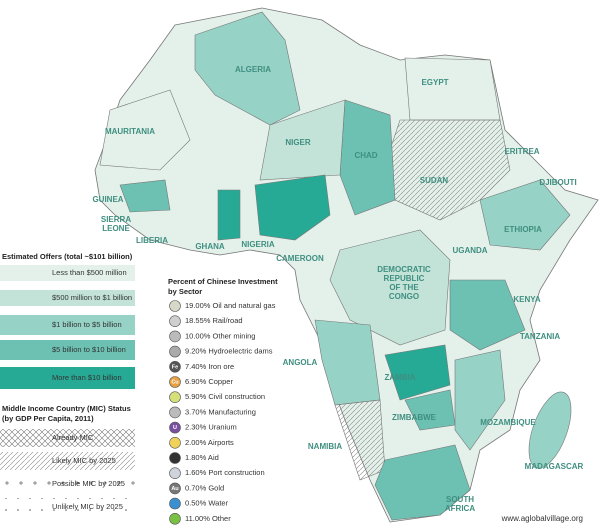 The image size is (600, 529). I want to click on sector-label: 10.00% Other mining, so click(220, 335).